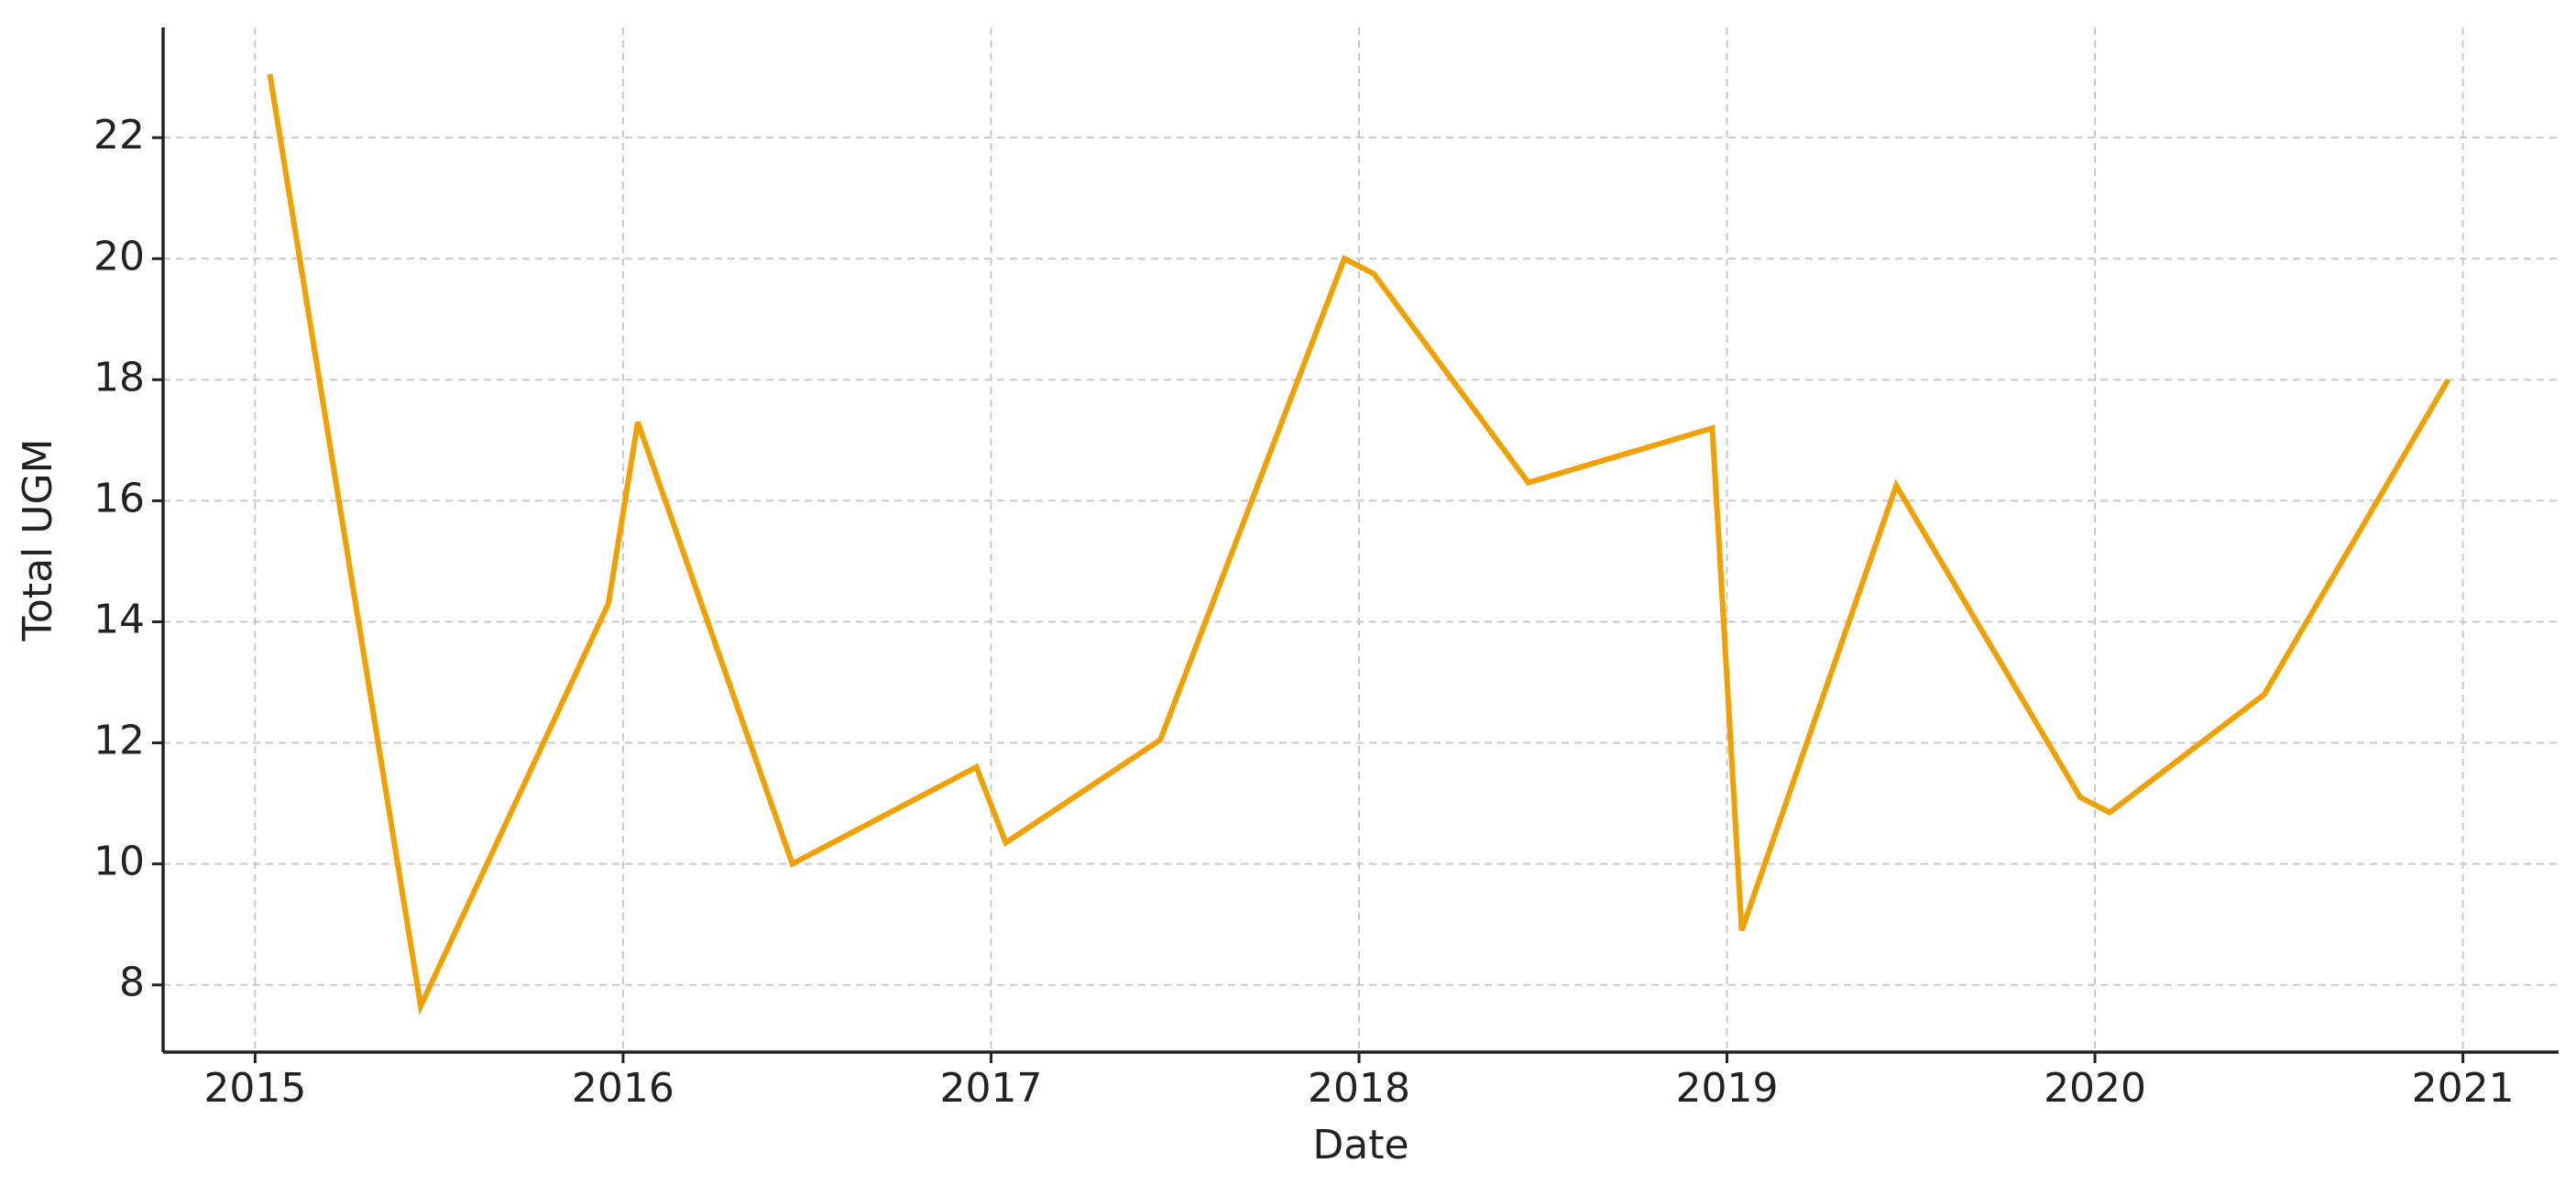 This screenshot has height=1185, width=2576. What do you see at coordinates (1727, 1088) in the screenshot?
I see `x-tick-label: 2019` at bounding box center [1727, 1088].